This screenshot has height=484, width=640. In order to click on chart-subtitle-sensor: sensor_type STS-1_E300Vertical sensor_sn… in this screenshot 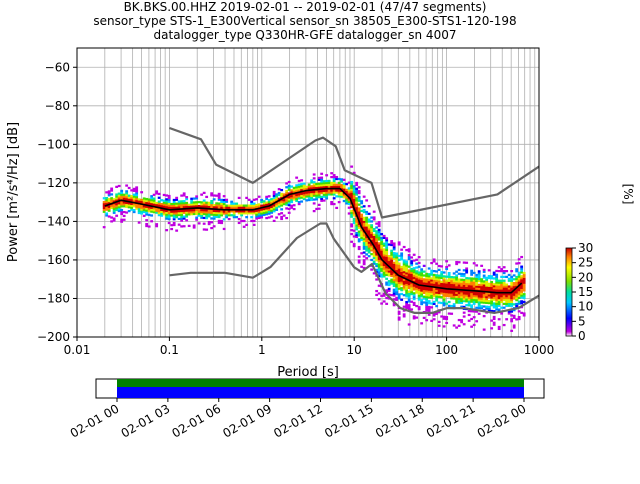, I will do `click(304, 21)`.